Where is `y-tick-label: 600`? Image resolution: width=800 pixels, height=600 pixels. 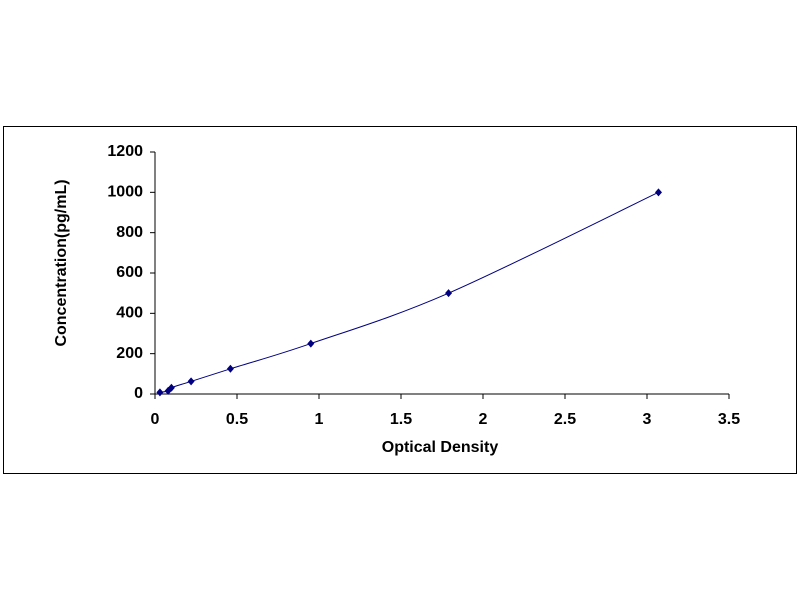 y-tick-label: 600 is located at coordinates (129, 272).